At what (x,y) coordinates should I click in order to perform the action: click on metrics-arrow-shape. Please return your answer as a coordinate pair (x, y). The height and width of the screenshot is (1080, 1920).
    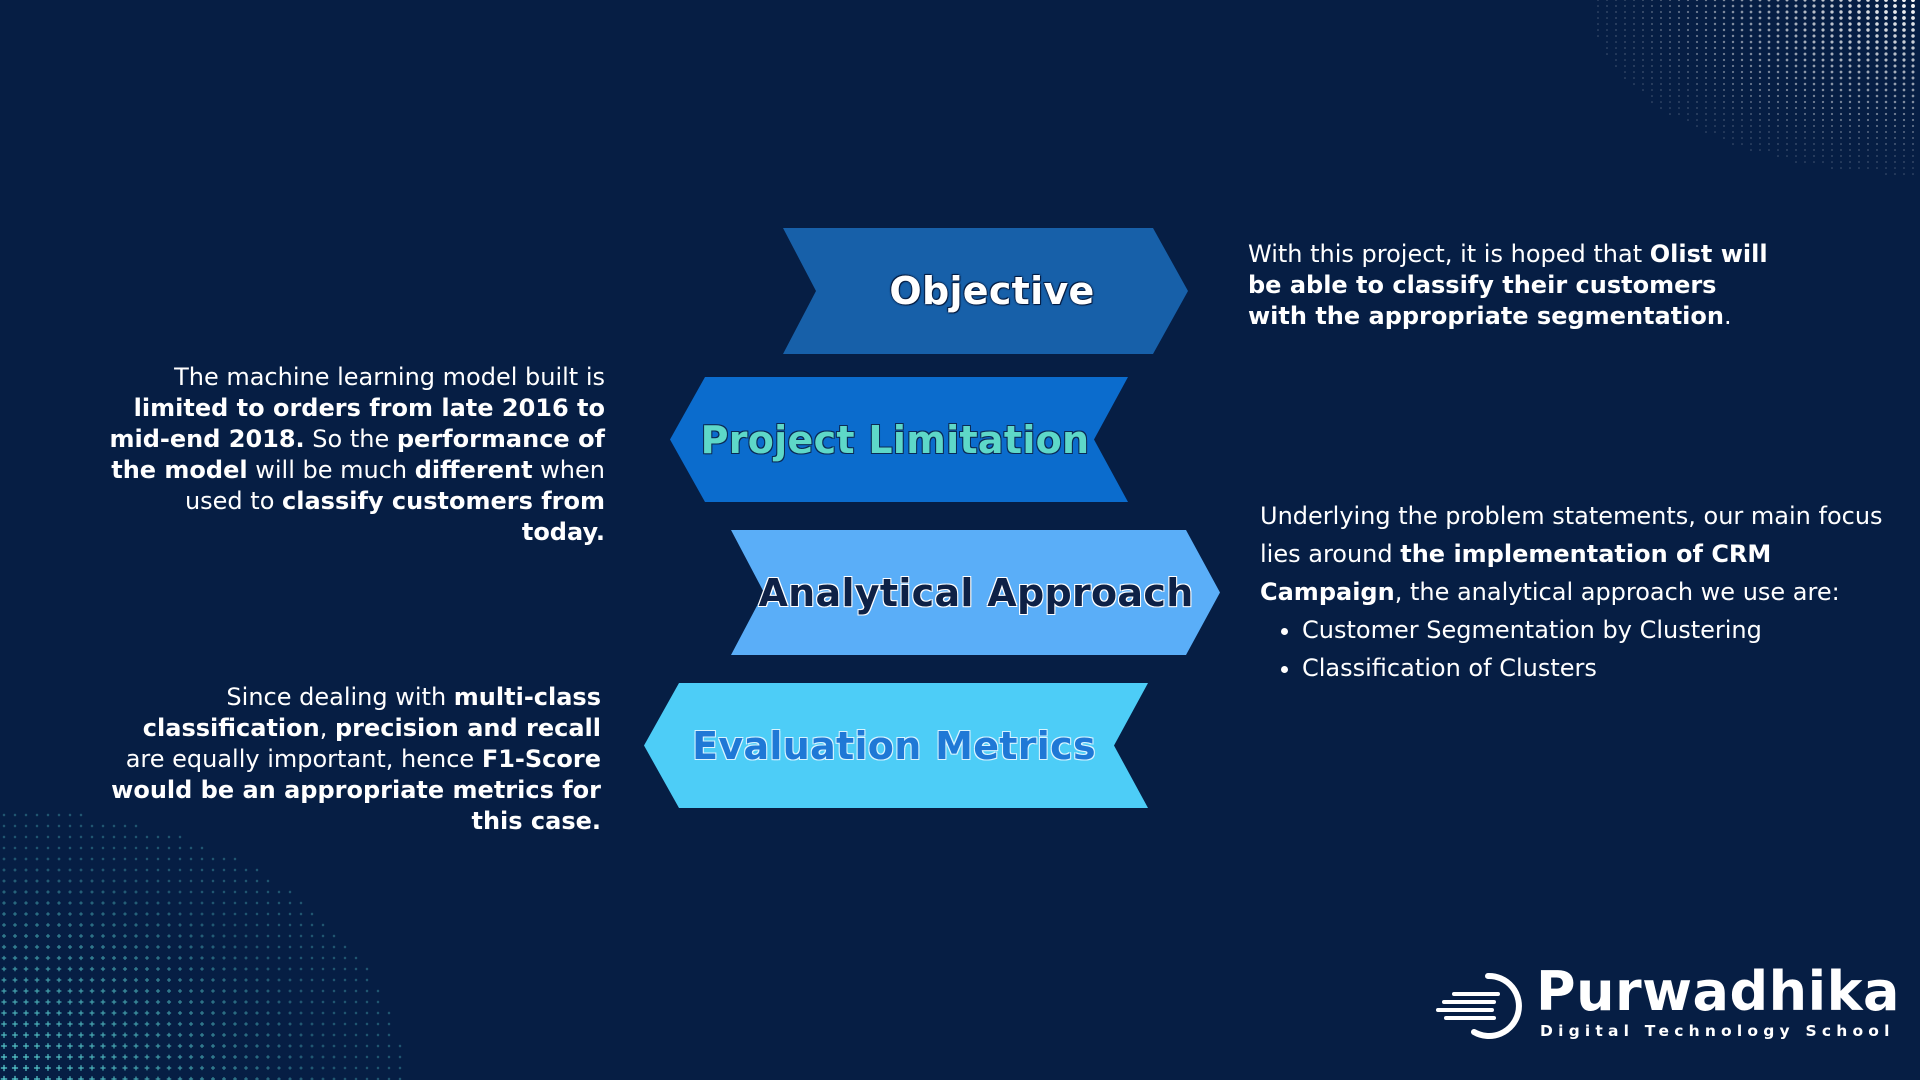
    Looking at the image, I should click on (896, 745).